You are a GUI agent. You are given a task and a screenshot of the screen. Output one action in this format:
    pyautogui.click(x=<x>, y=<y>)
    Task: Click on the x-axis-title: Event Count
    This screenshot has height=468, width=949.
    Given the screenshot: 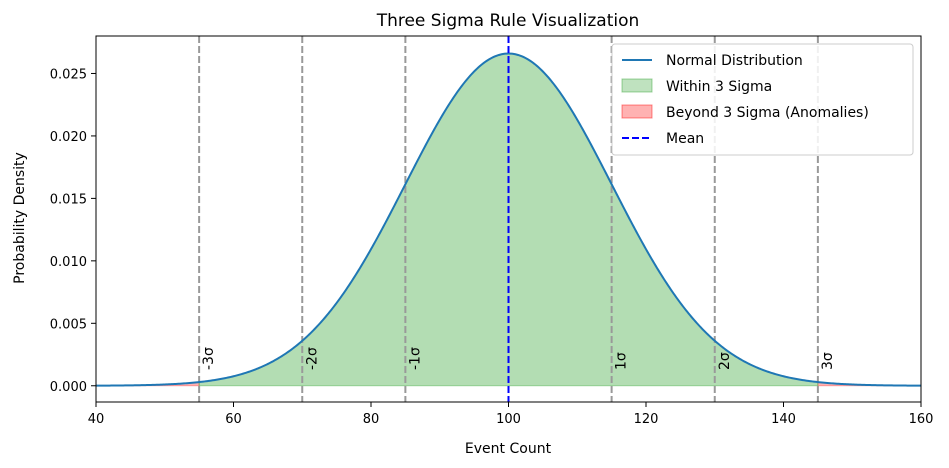 What is the action you would take?
    pyautogui.click(x=508, y=449)
    